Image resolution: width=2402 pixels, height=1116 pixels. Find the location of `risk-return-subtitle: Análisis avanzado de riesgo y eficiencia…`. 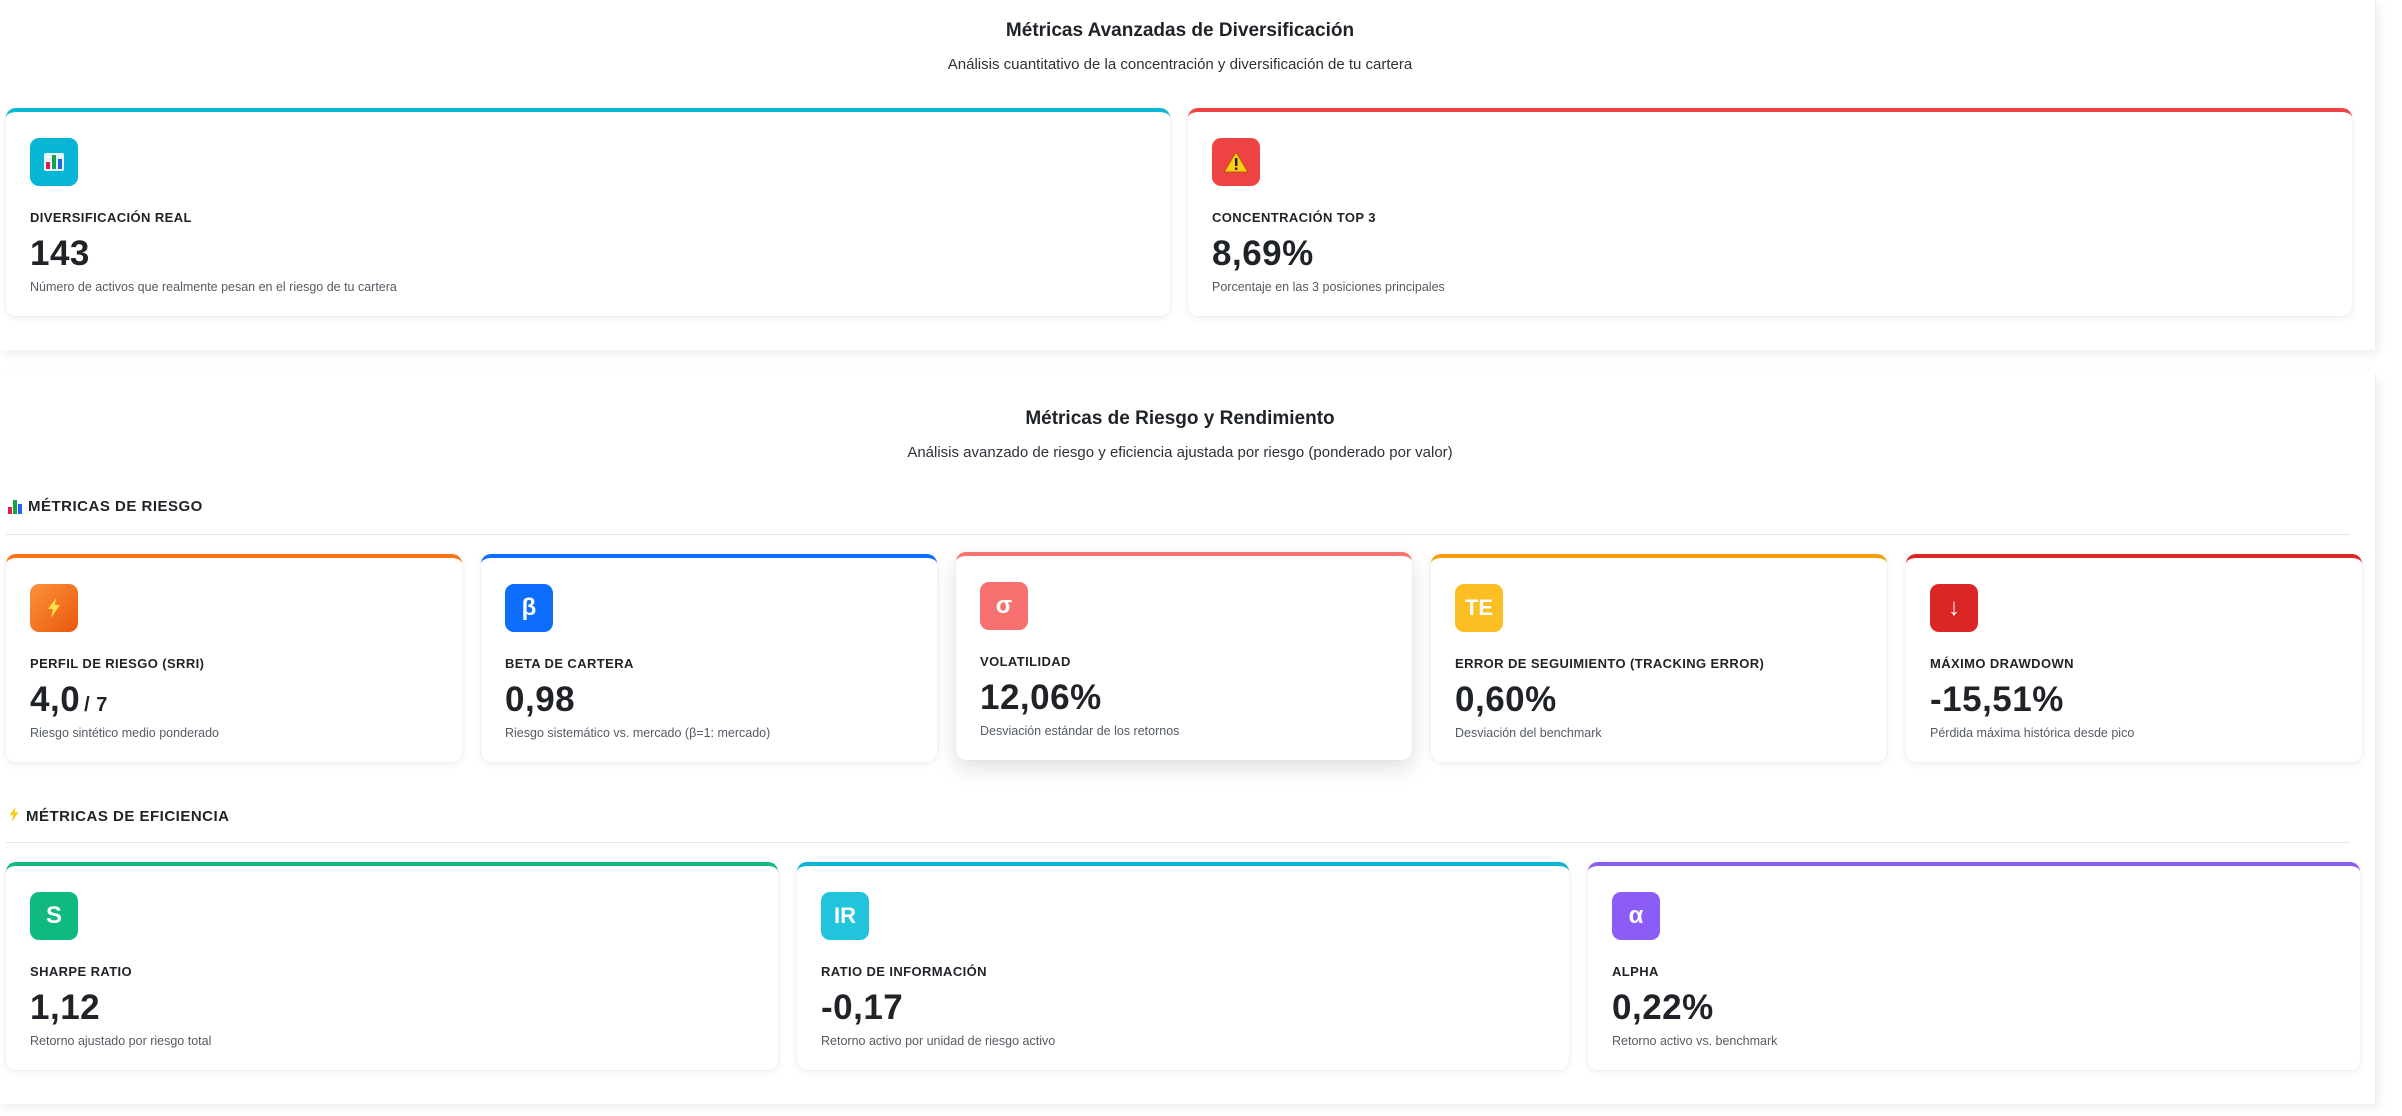

risk-return-subtitle: Análisis avanzado de riesgo y eficiencia… is located at coordinates (1180, 452).